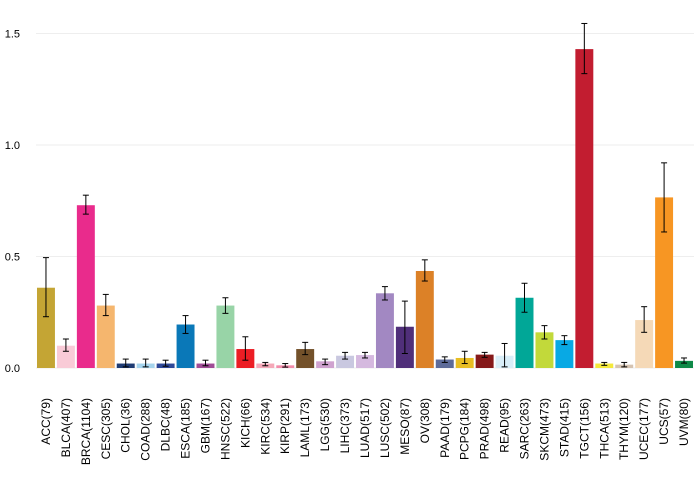 The width and height of the screenshot is (700, 480). What do you see at coordinates (644, 429) in the screenshot?
I see `x-tick-label: UCEC(177)` at bounding box center [644, 429].